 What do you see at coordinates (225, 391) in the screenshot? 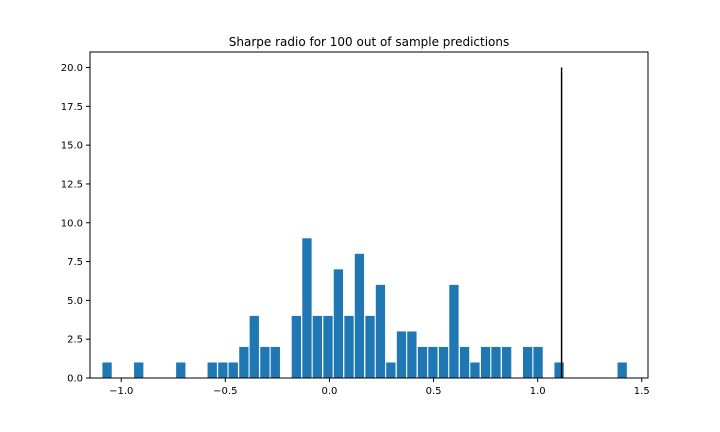
I see `x-tick-label: −0.5` at bounding box center [225, 391].